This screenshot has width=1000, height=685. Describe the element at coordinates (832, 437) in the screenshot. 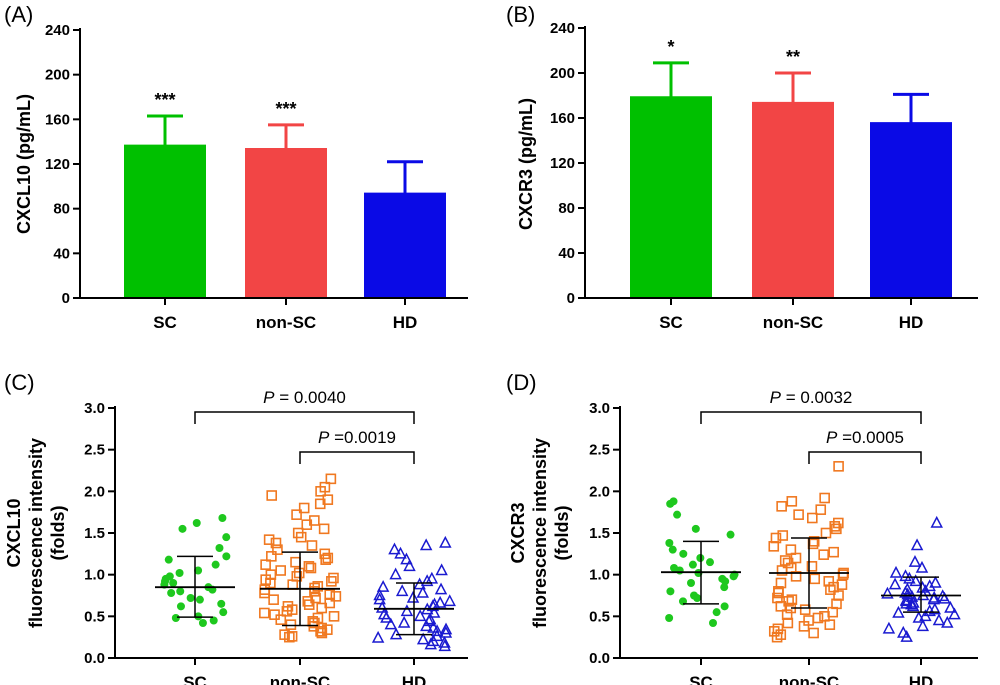

I see `p-symbol: P` at that location.